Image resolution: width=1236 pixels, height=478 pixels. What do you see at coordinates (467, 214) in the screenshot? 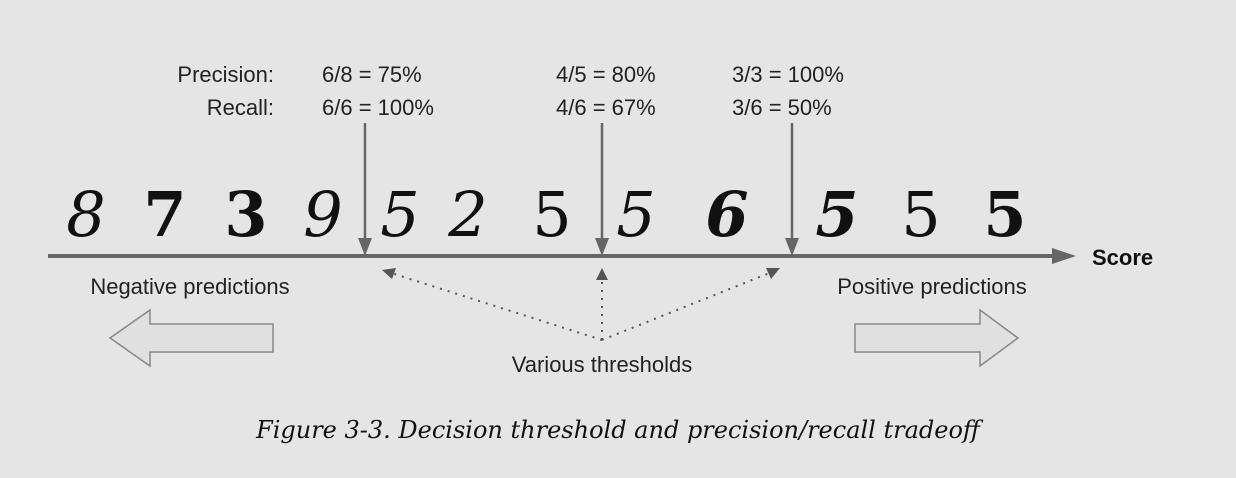
I see `digit-6: 2` at bounding box center [467, 214].